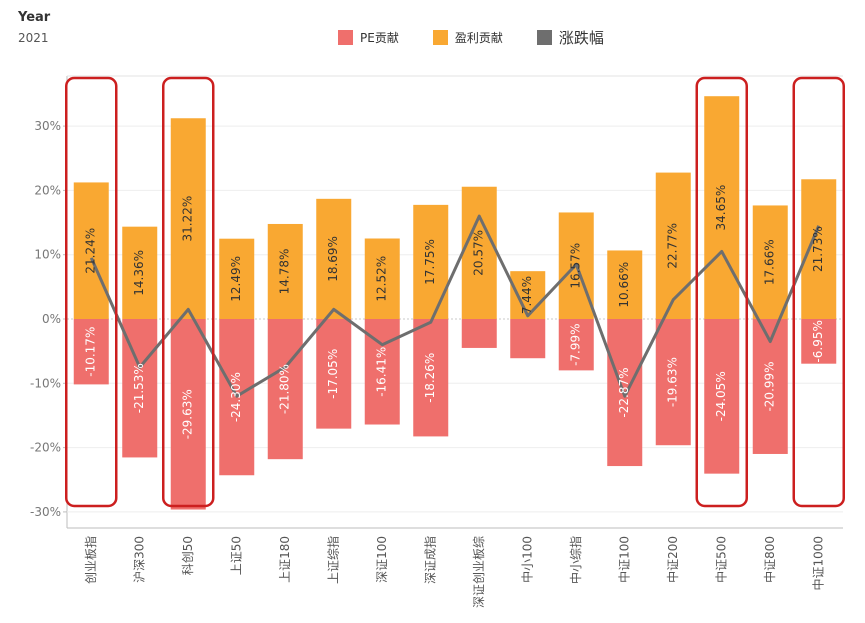  Describe the element at coordinates (45, 383) in the screenshot. I see `y-tick-label: -10%` at that location.